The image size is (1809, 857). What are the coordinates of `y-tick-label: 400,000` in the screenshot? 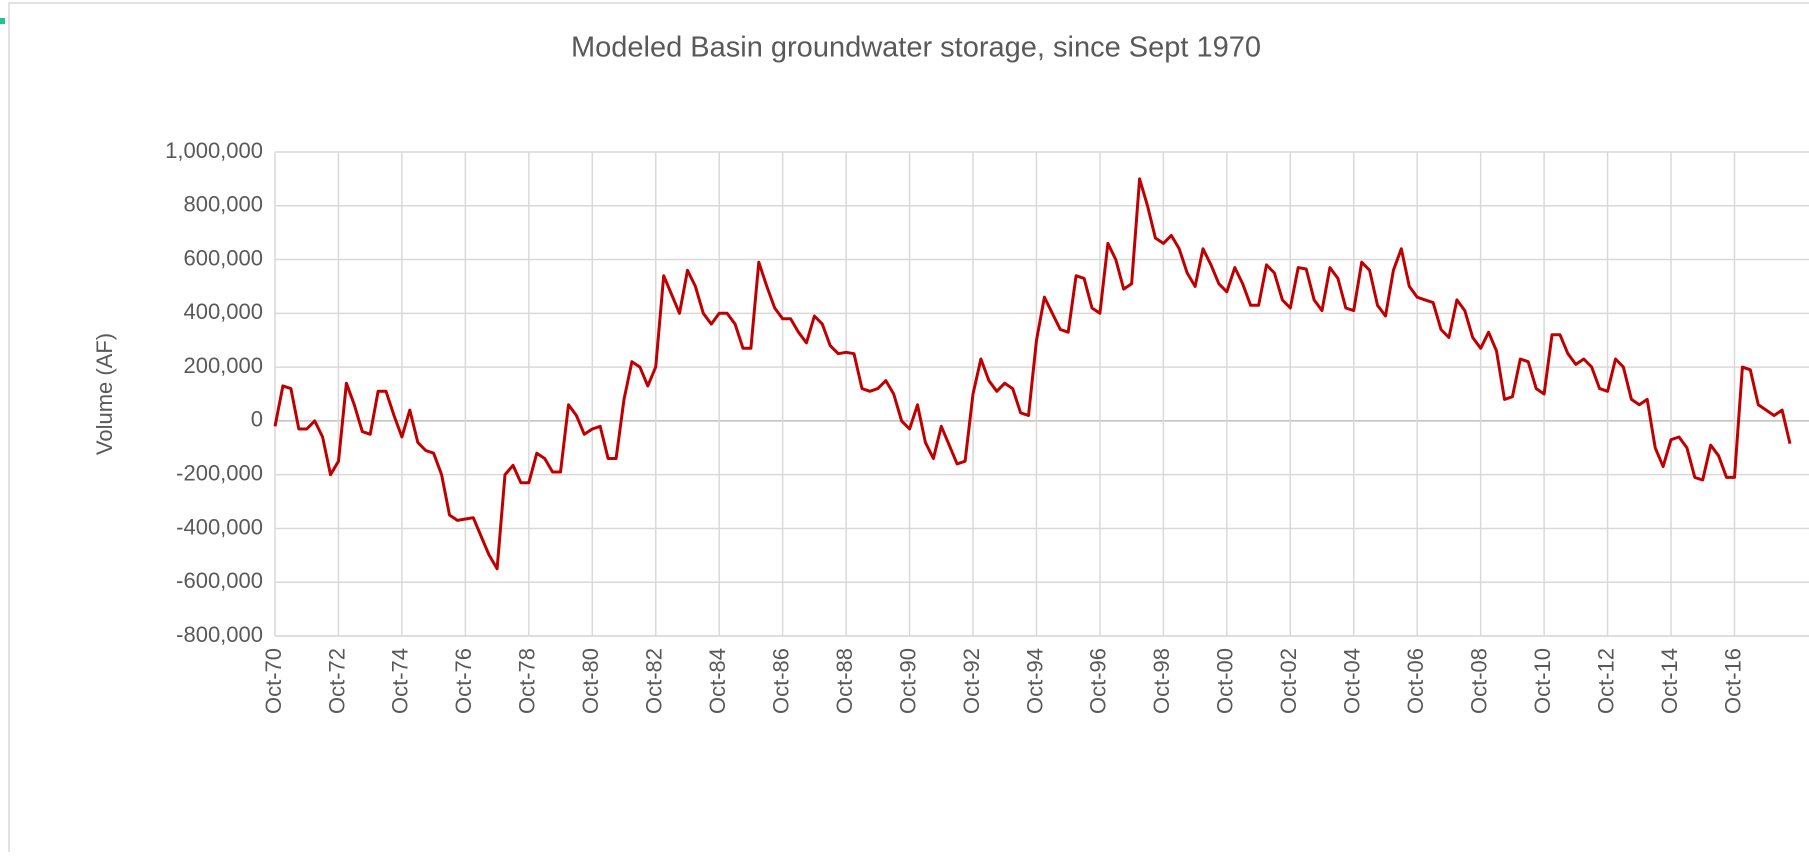 It's located at (223, 311).